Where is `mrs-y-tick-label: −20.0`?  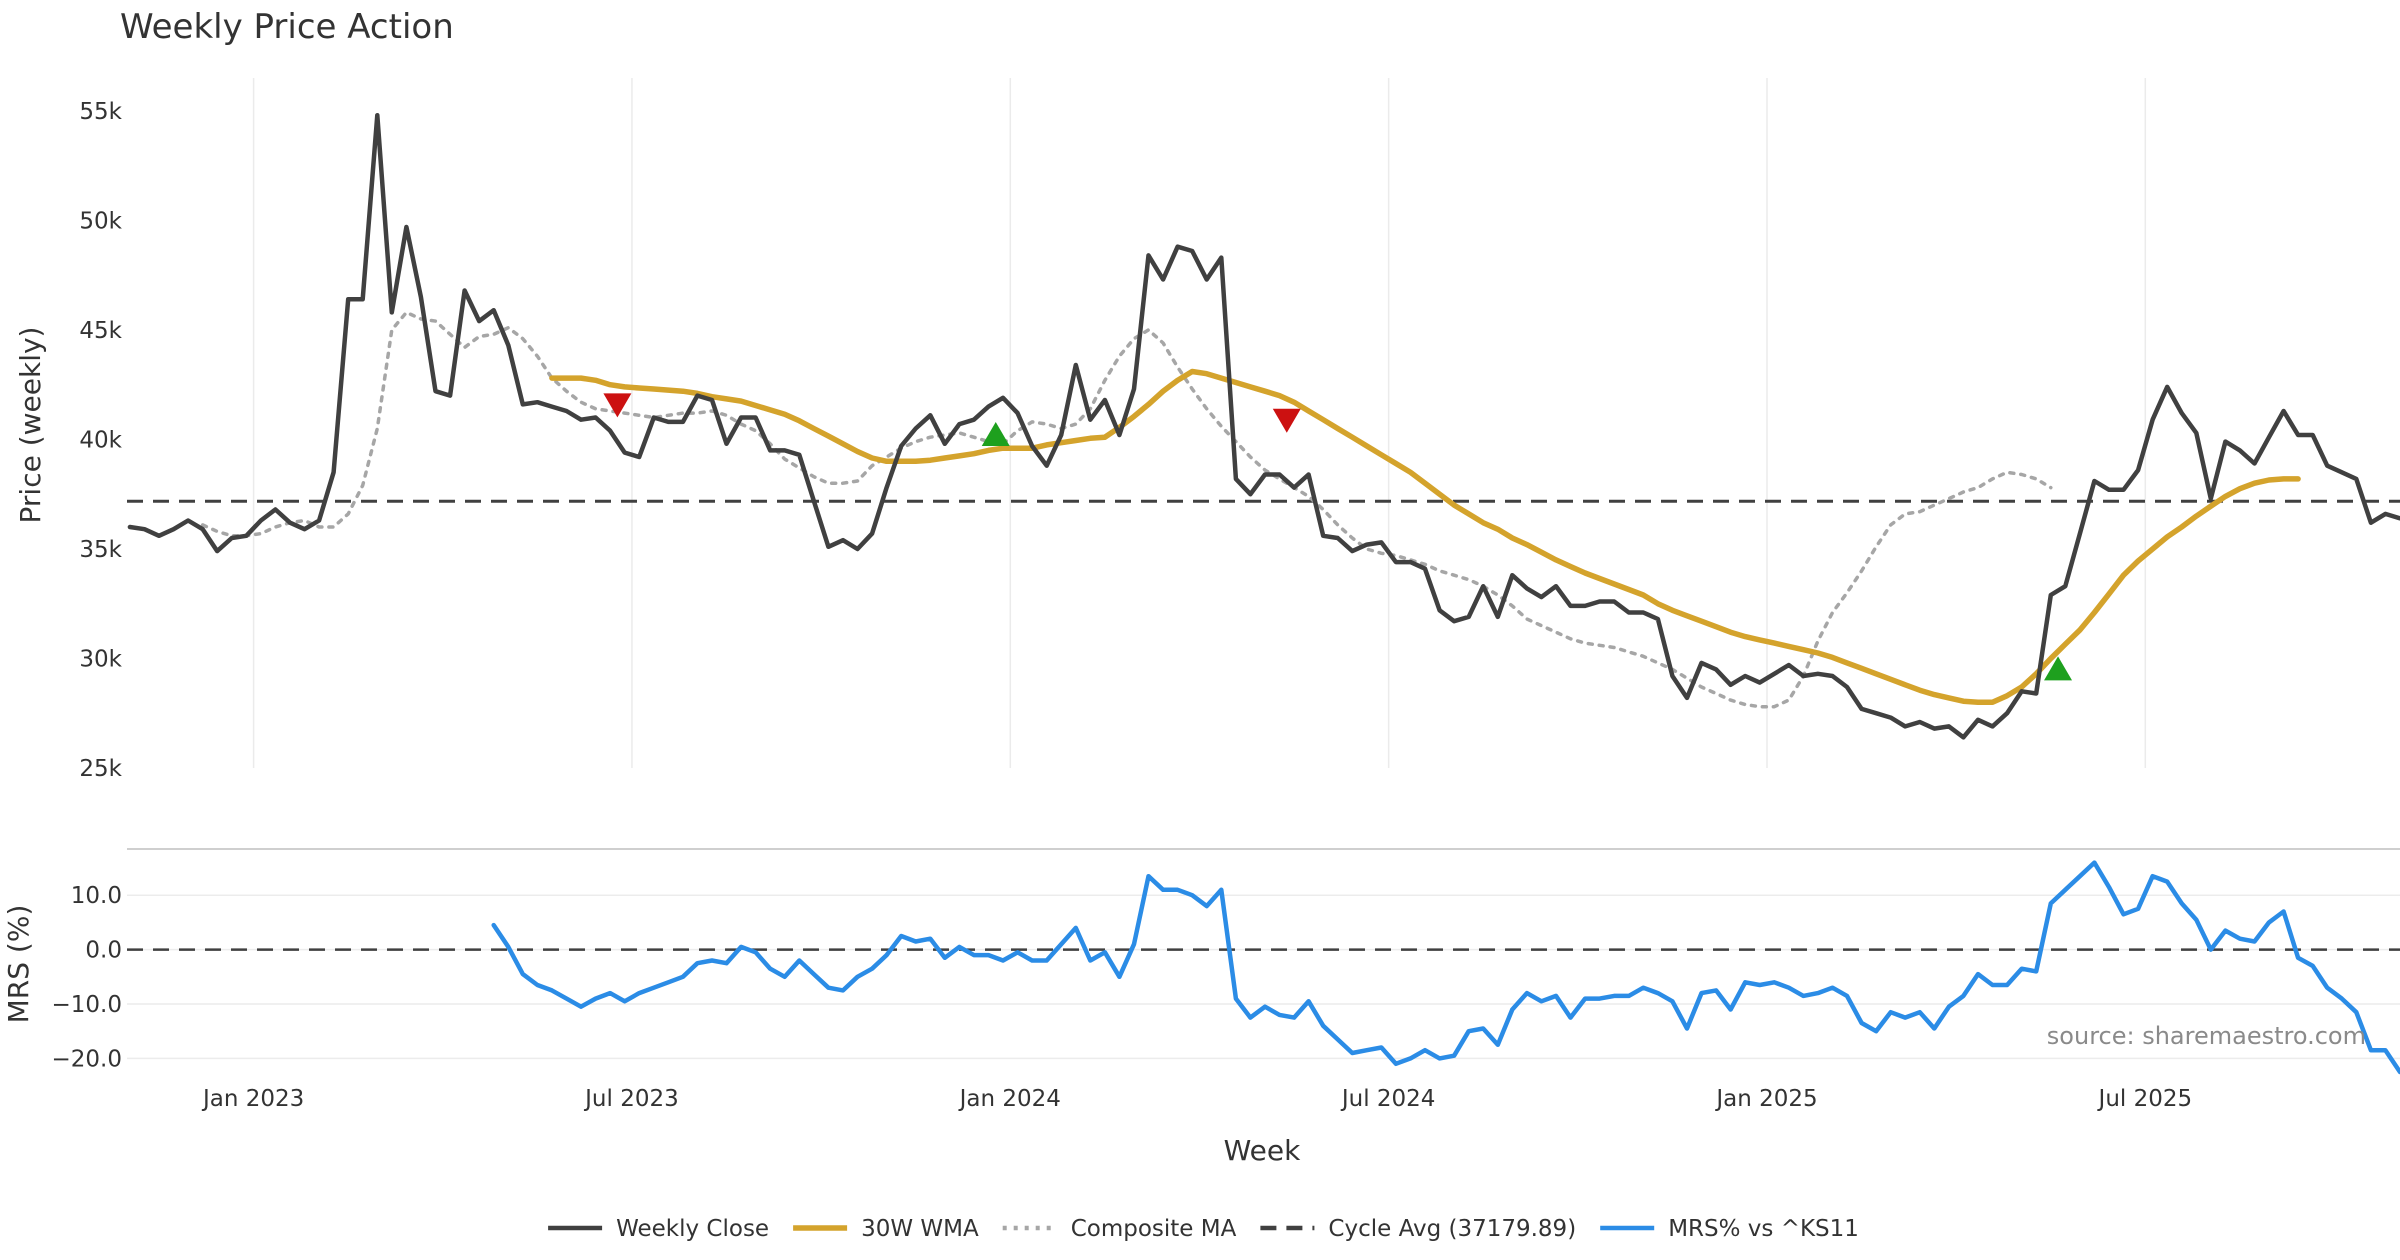 mrs-y-tick-label: −20.0 is located at coordinates (87, 1059).